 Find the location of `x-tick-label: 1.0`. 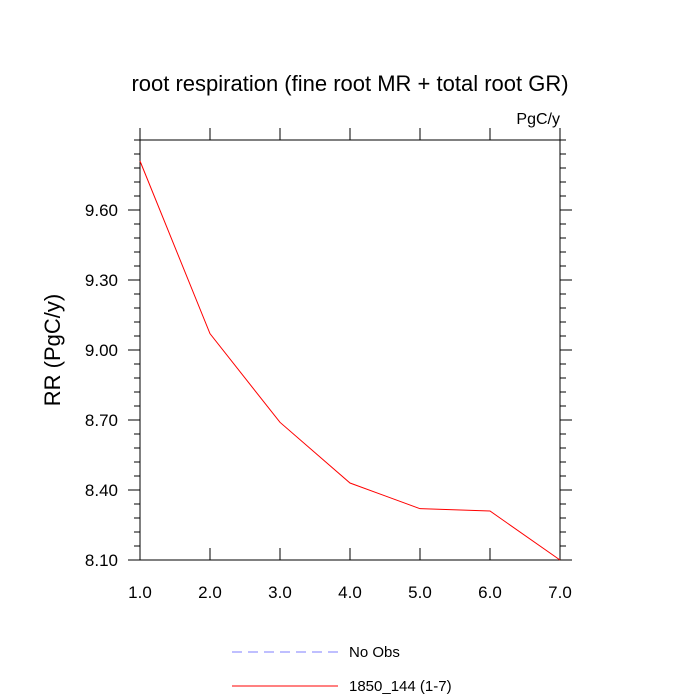

x-tick-label: 1.0 is located at coordinates (140, 592).